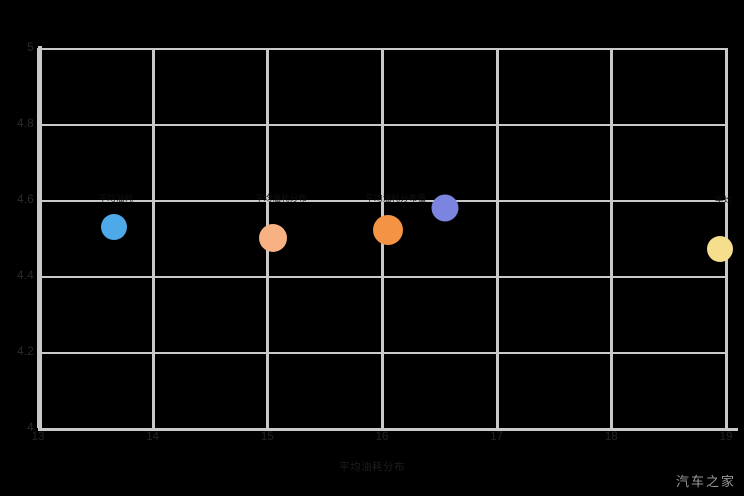  What do you see at coordinates (705, 482) in the screenshot?
I see `watermark-autohome: 汽车之家` at bounding box center [705, 482].